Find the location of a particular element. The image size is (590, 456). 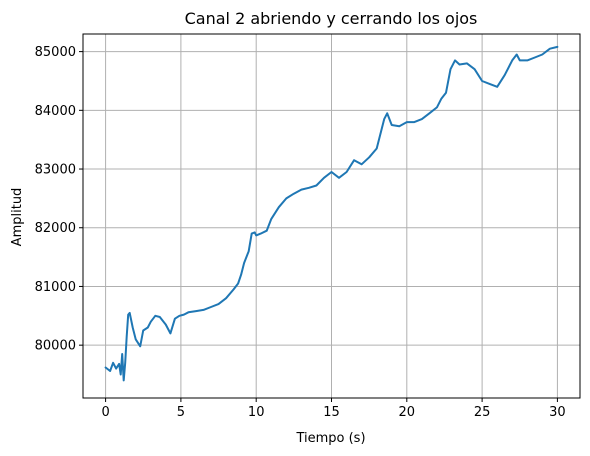

y-tick-label: 81000 is located at coordinates (55, 287).